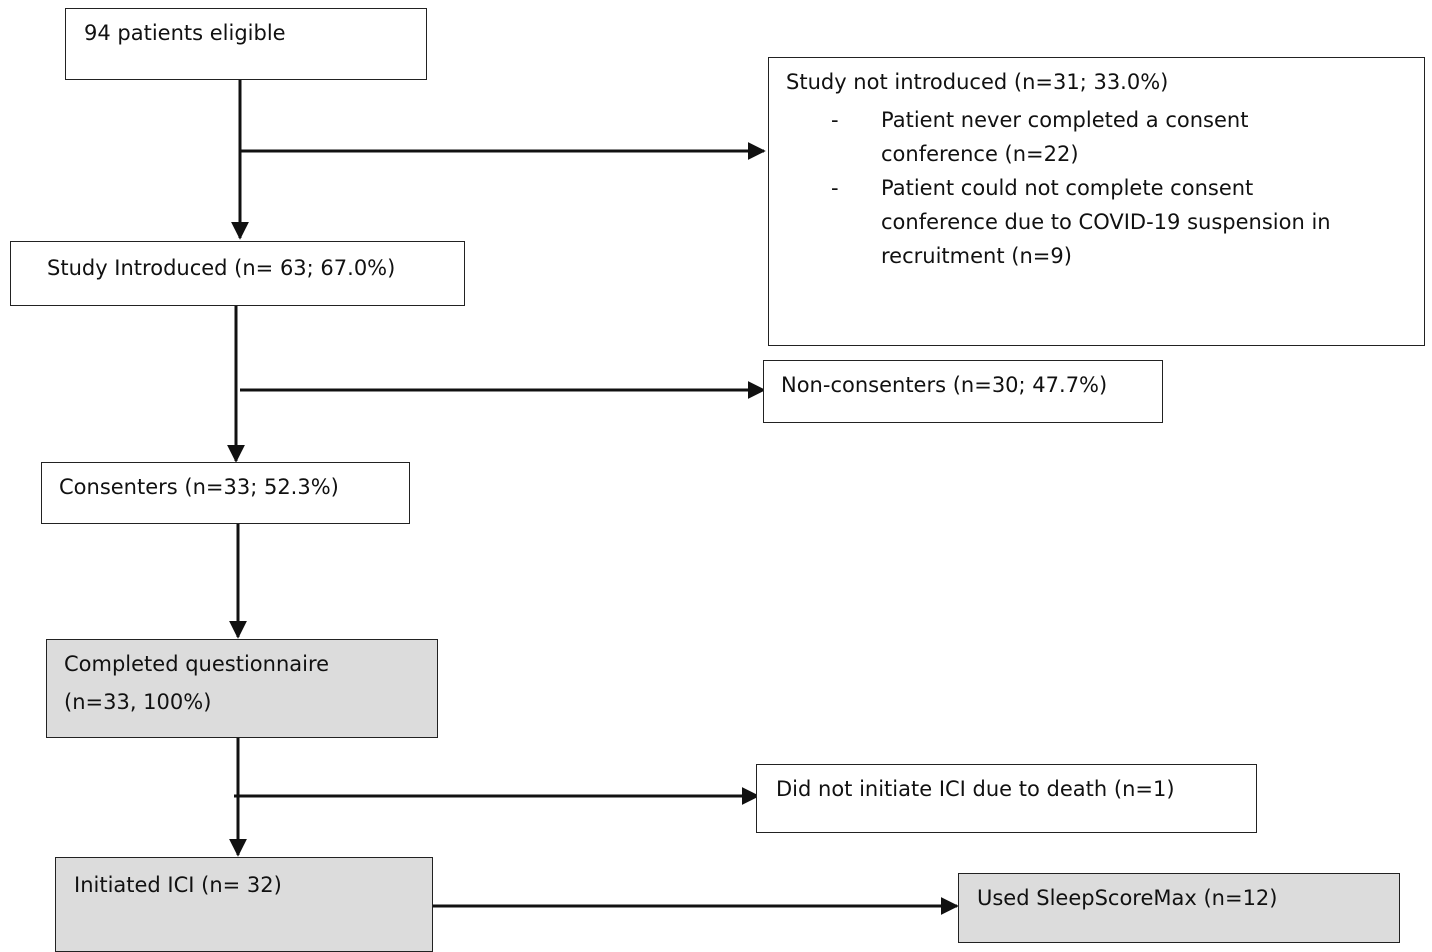  What do you see at coordinates (975, 789) in the screenshot?
I see `did-not-initiate-label: Did not initiate ICI due to death (n=1)` at bounding box center [975, 789].